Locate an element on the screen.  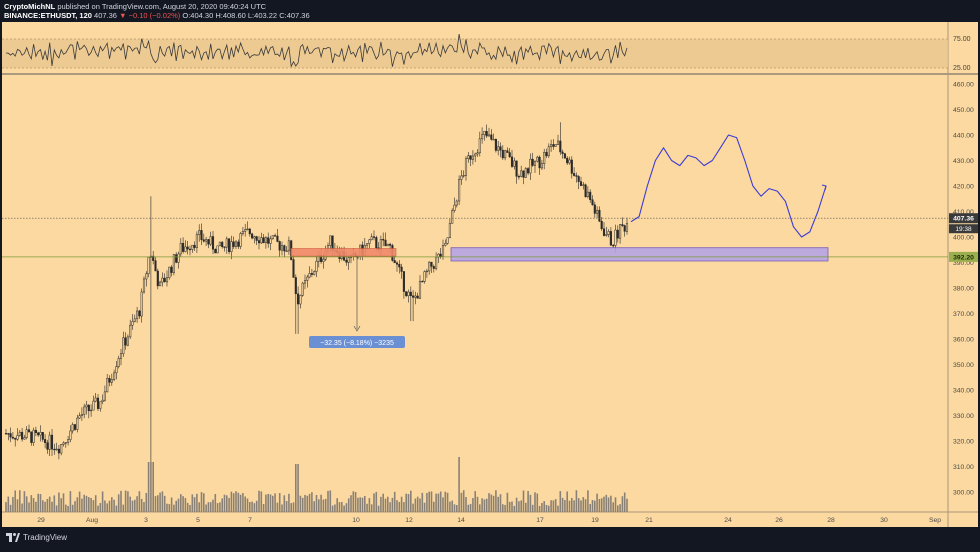
price-tick-label: 430.00 is located at coordinates (963, 161).